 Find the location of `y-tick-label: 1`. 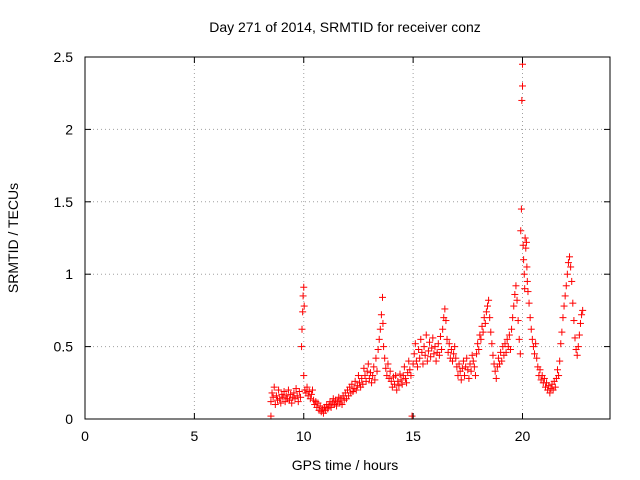

y-tick-label: 1 is located at coordinates (69, 274).